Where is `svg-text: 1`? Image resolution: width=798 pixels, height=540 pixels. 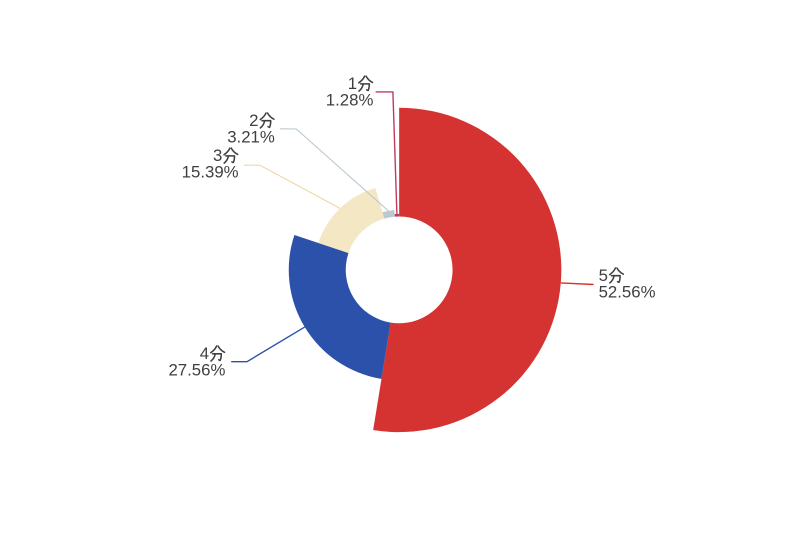
svg-text: 1 is located at coordinates (352, 83).